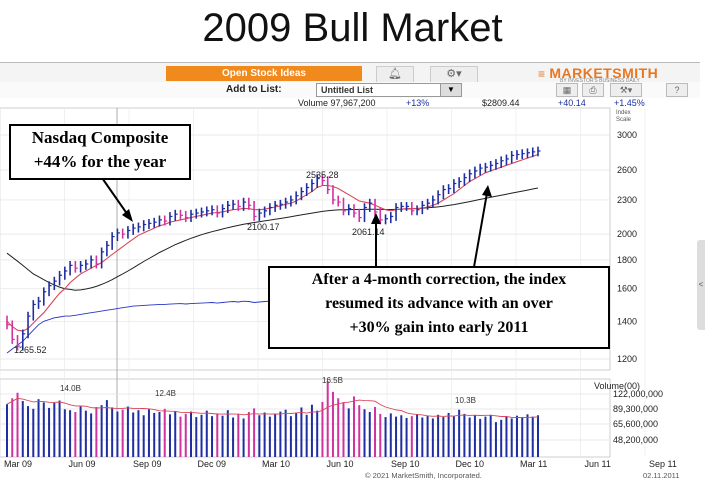 Image resolution: width=705 pixels, height=484 pixels. Describe the element at coordinates (635, 409) in the screenshot. I see `volume-tick-label: 89,300,000` at that location.